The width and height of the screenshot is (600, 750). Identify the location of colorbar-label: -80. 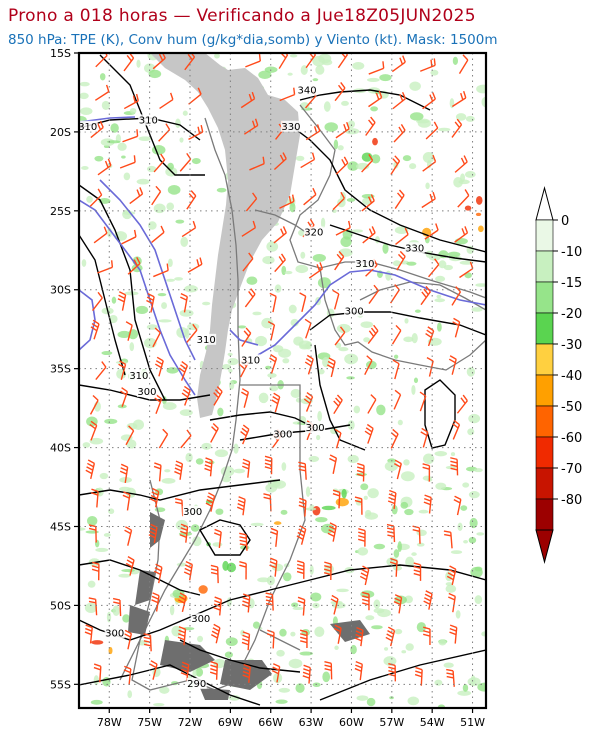
(571, 500).